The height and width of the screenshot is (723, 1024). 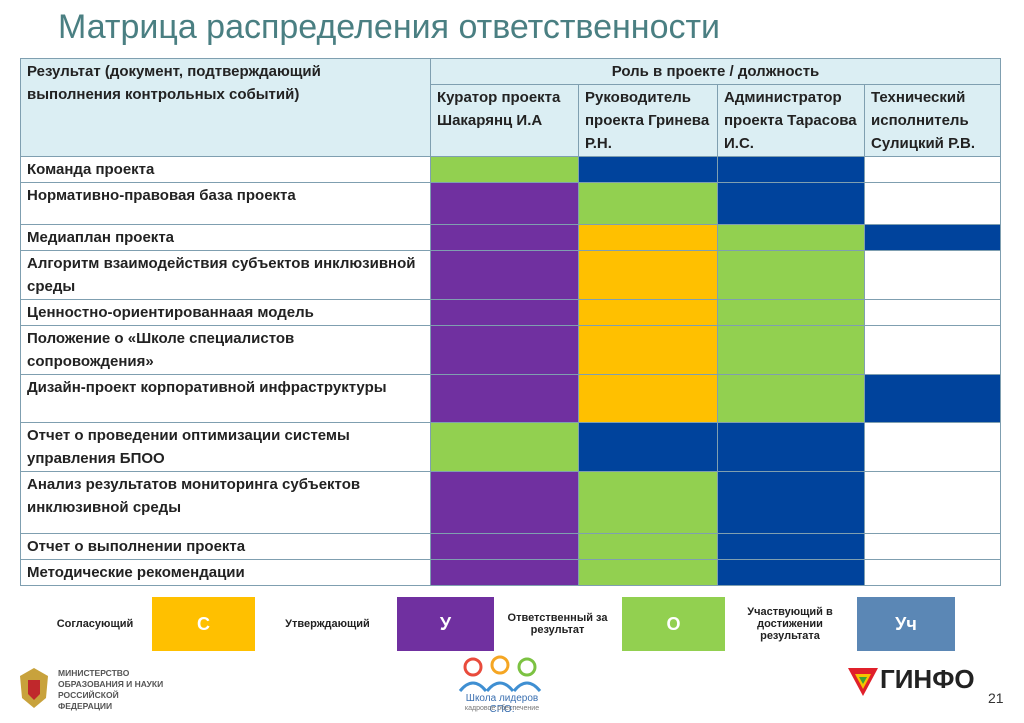 I want to click on result-name: Нормативно-правовая база проекта, so click(x=225, y=203).